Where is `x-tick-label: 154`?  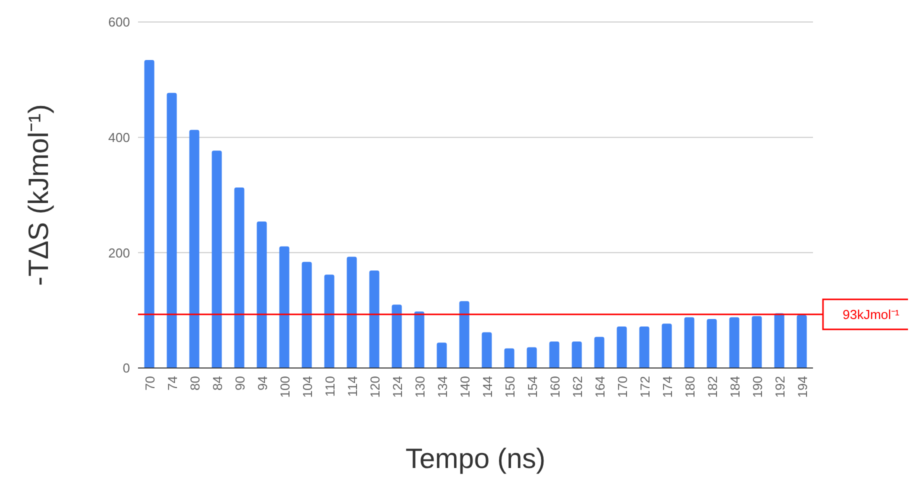 x-tick-label: 154 is located at coordinates (532, 387).